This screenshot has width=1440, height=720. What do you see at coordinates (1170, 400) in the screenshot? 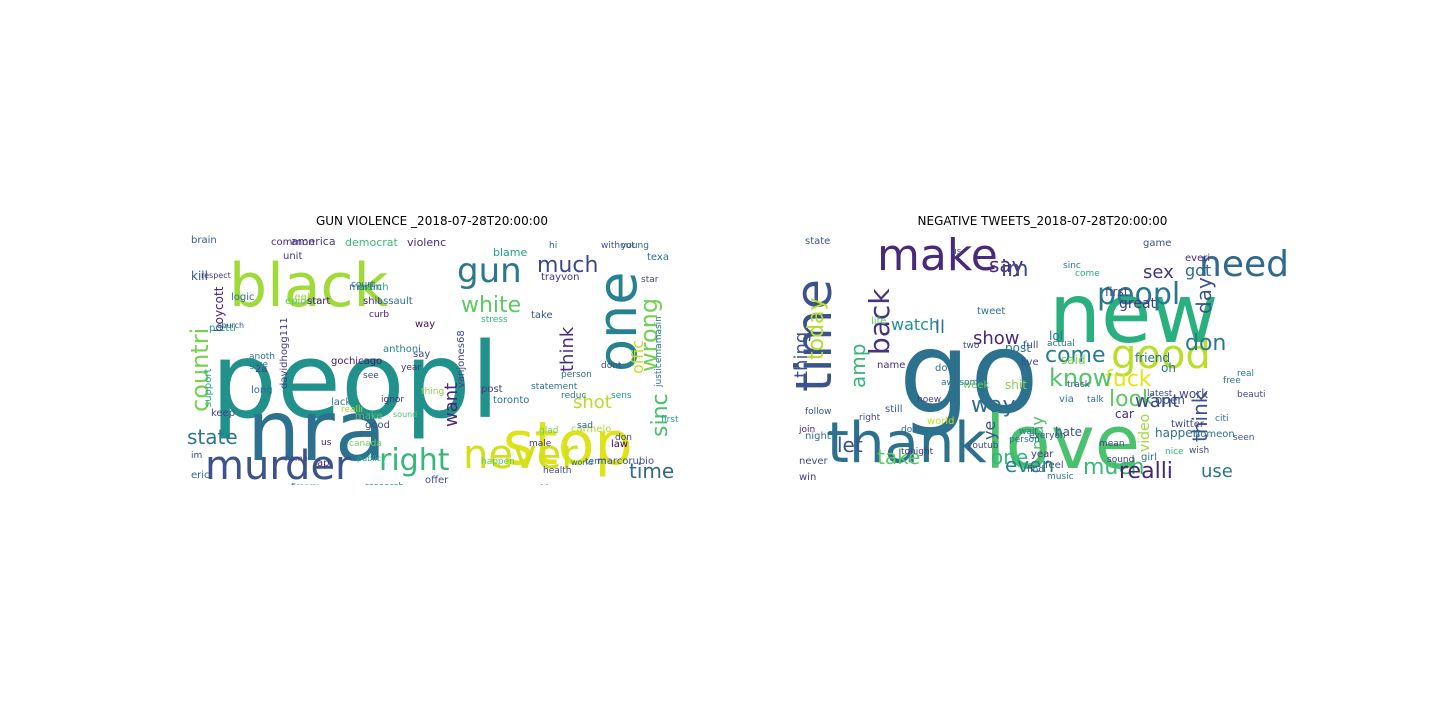
I see `word-open: open` at bounding box center [1170, 400].